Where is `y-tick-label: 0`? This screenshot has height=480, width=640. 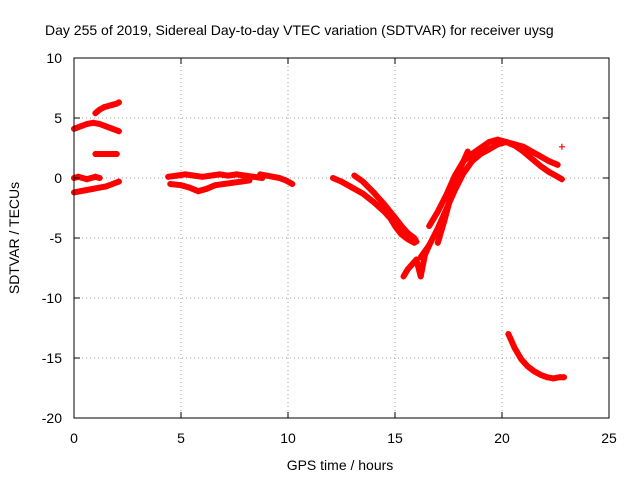 y-tick-label: 0 is located at coordinates (58, 178).